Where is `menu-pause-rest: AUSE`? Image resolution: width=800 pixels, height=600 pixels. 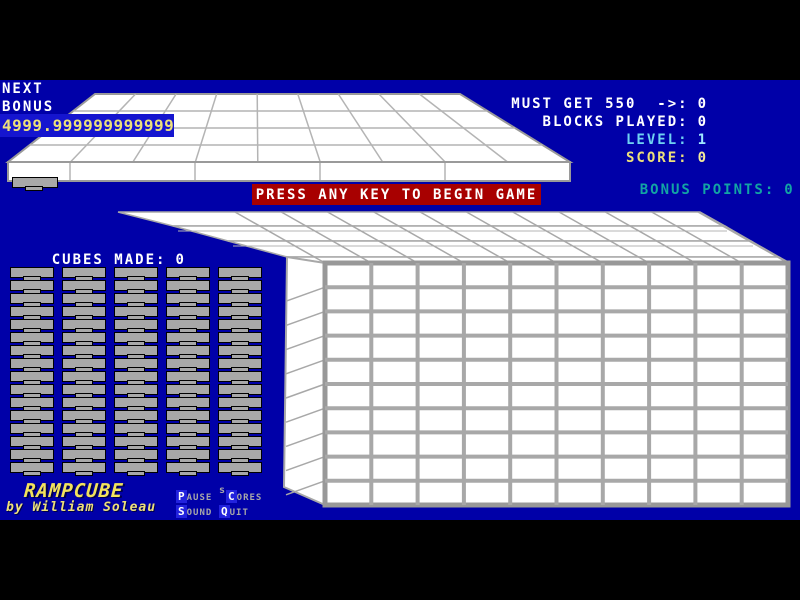 menu-pause-rest: AUSE is located at coordinates (199, 498).